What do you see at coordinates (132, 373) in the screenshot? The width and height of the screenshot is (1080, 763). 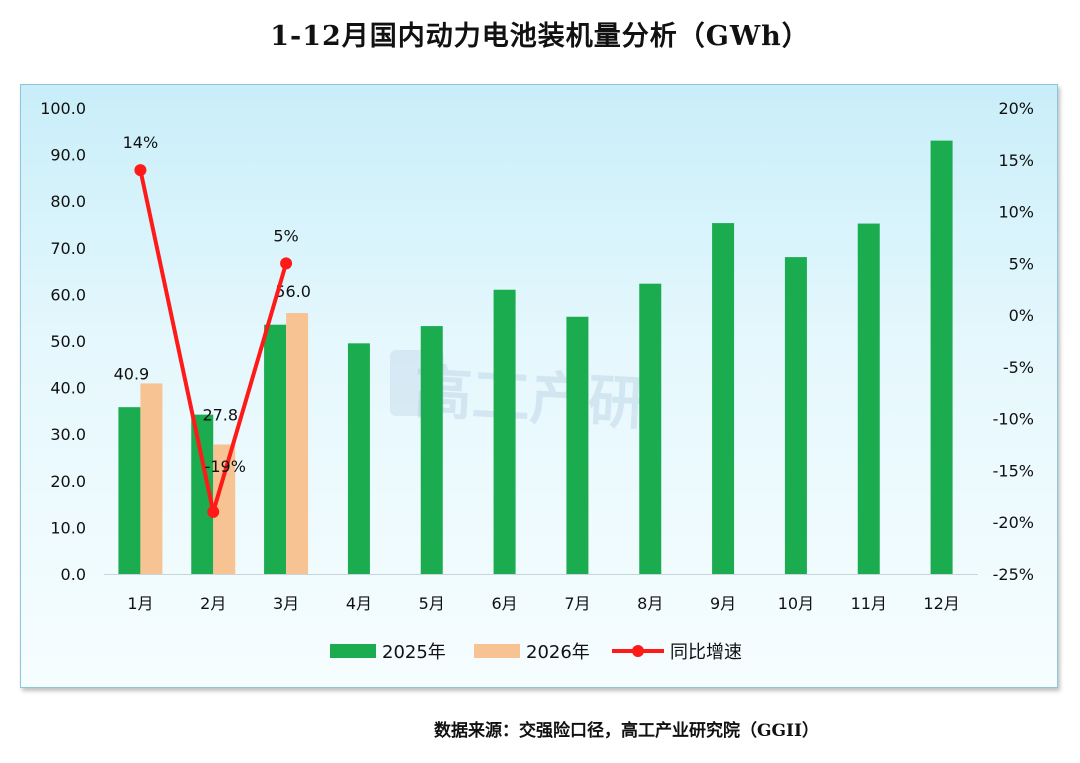 I see `data-label-2026: 40.9` at bounding box center [132, 373].